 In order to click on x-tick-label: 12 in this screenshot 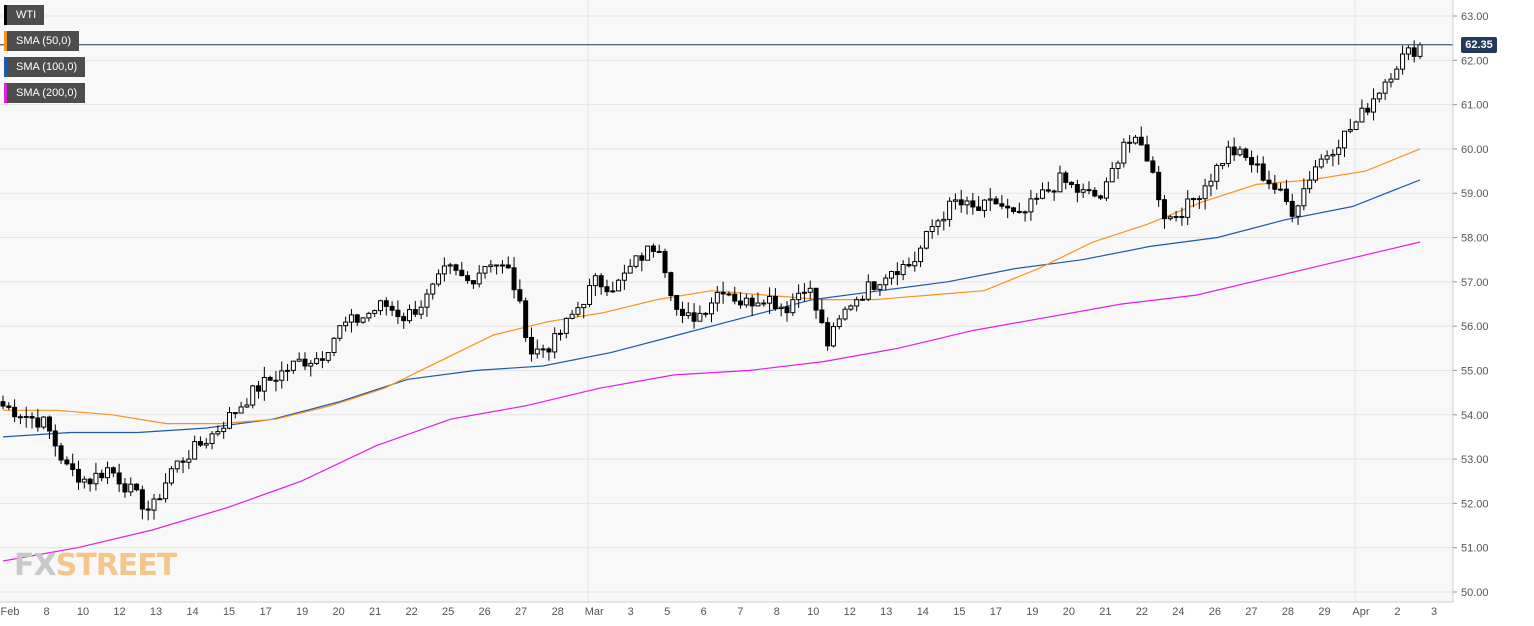, I will do `click(119, 612)`.